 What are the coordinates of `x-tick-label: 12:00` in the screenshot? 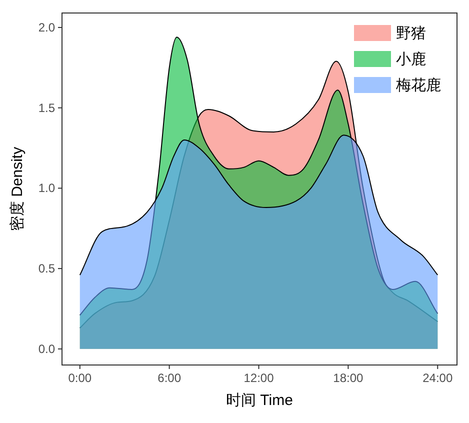 It's located at (259, 378).